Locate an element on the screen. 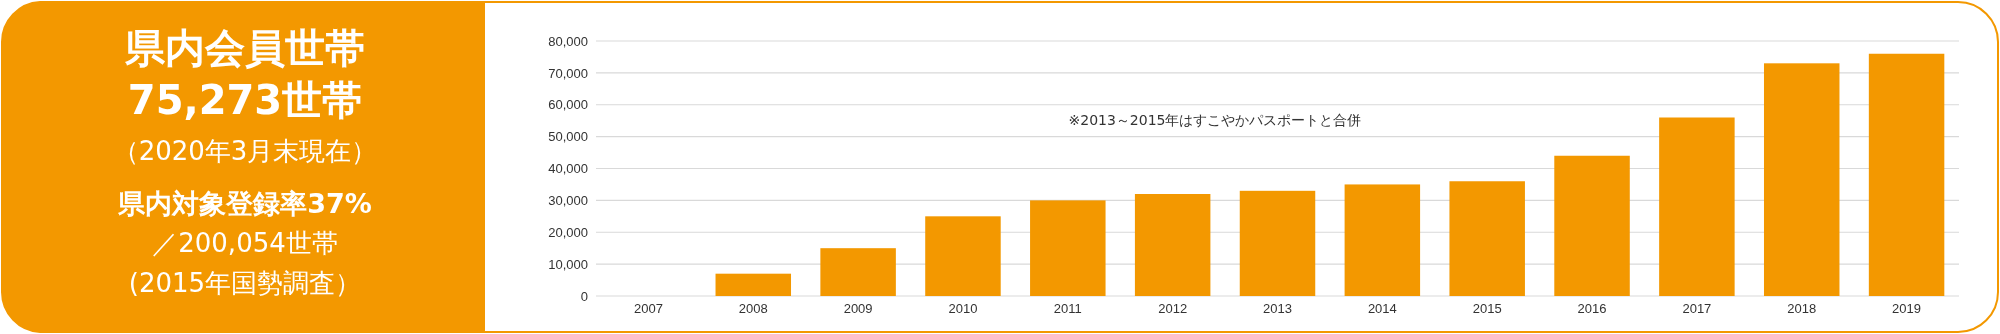 This screenshot has height=334, width=2000. x-tick-label: 2018 is located at coordinates (1802, 309).